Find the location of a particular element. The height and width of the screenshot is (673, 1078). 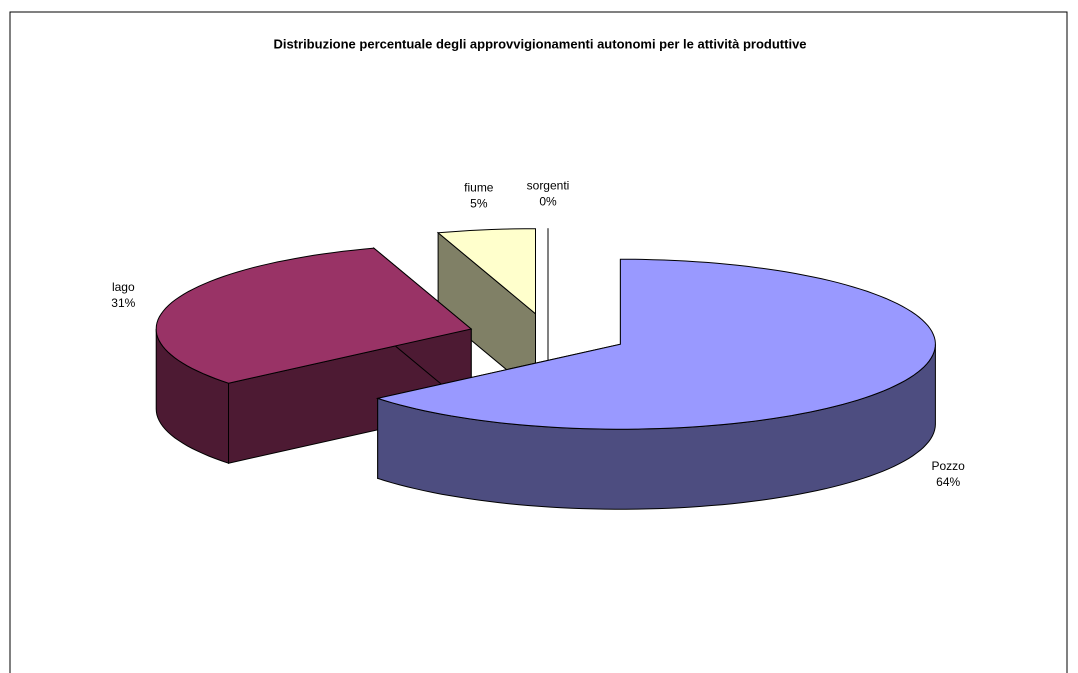

slice-value-label: 0% is located at coordinates (548, 202).